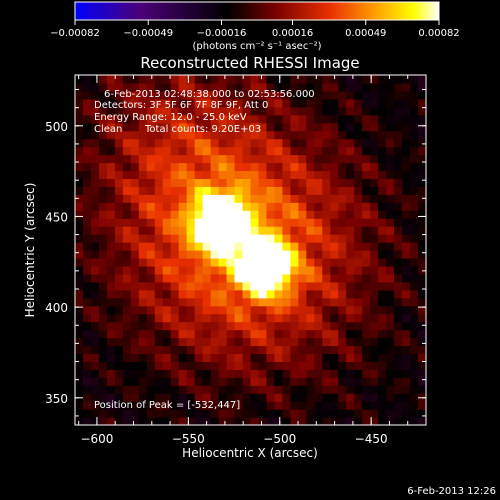 This screenshot has width=500, height=500. Describe the element at coordinates (202, 129) in the screenshot. I see `annotation-counts: Total counts: 9.20E+03` at that location.